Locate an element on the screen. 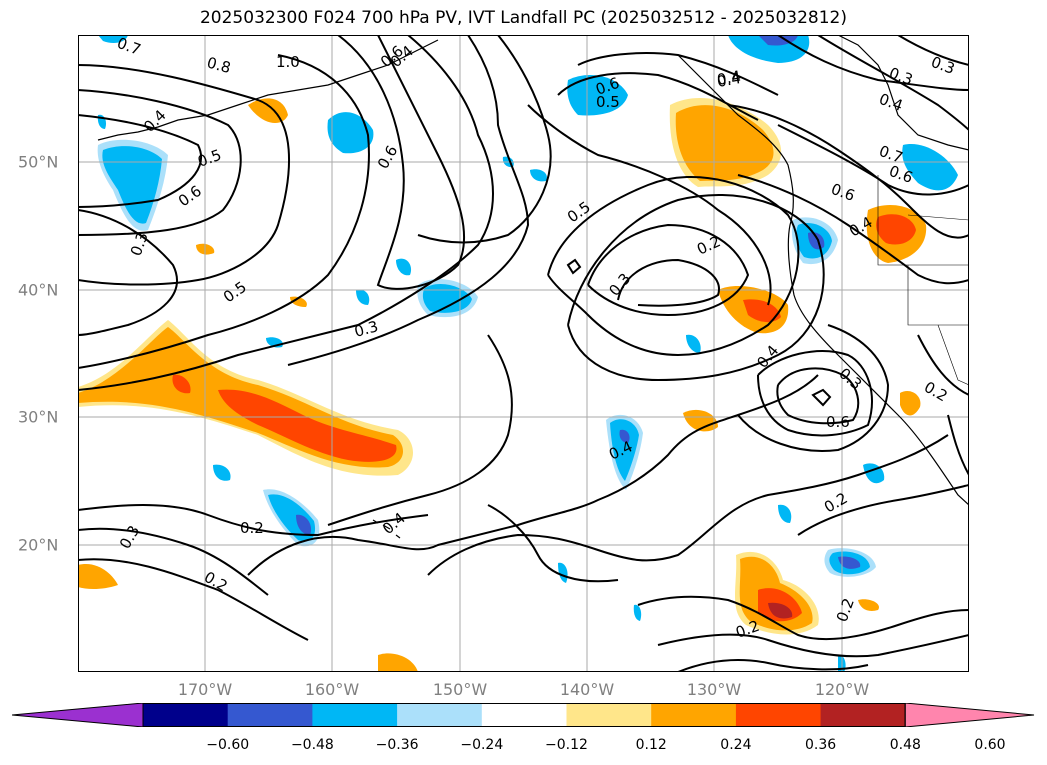 The image size is (1047, 765). contour-label: 0.8 is located at coordinates (219, 65).